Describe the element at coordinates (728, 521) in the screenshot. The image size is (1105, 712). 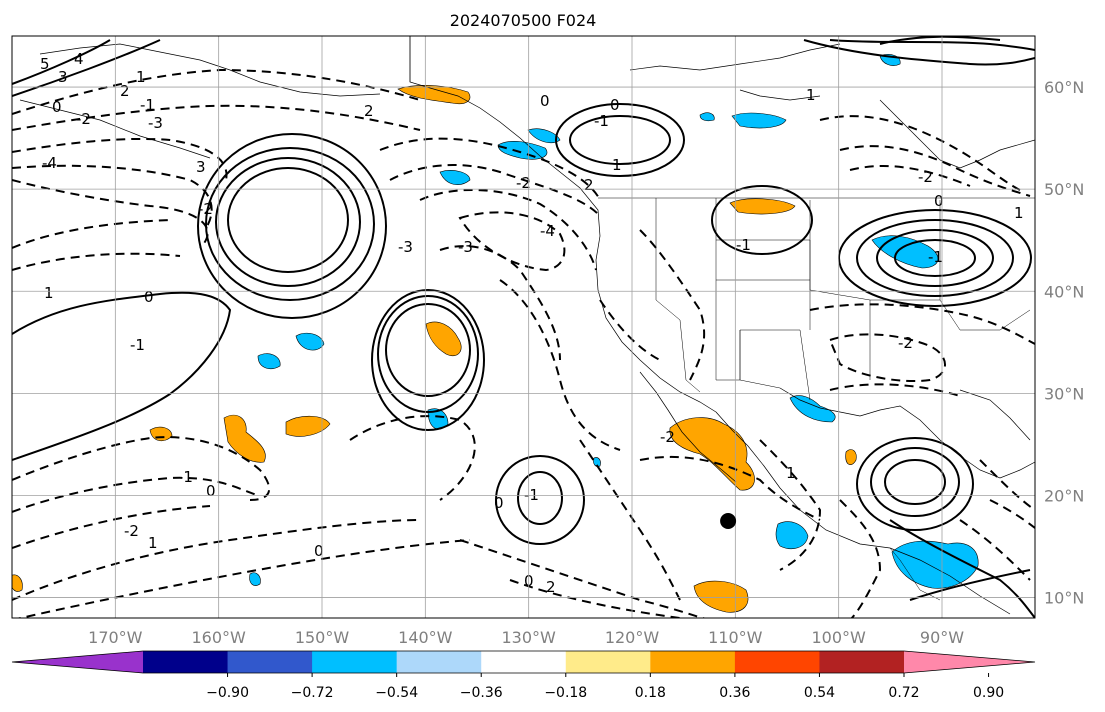
I see `location-marker` at that location.